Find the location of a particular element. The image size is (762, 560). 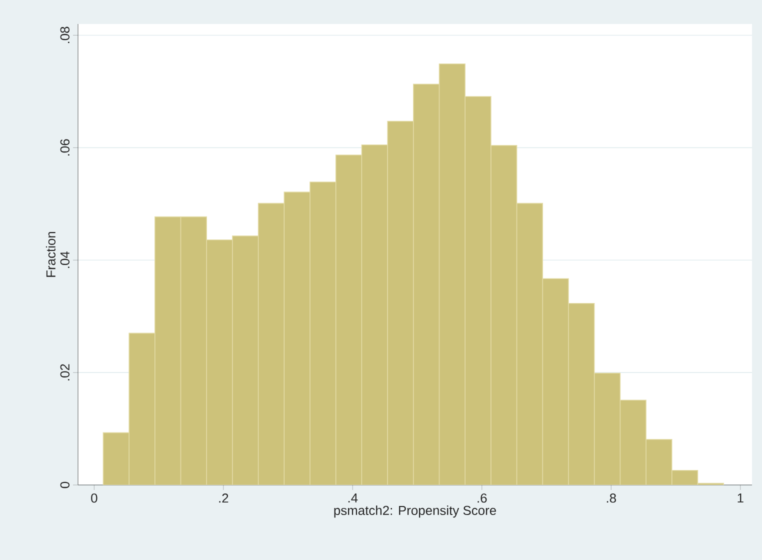

y-tick-label: .04 is located at coordinates (65, 259).